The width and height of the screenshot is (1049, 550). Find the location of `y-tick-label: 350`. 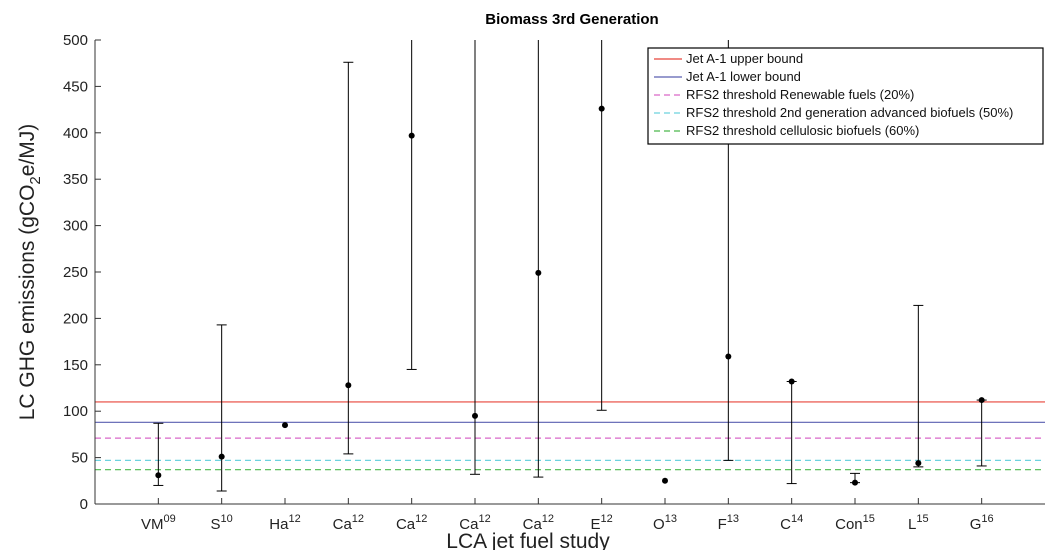

y-tick-label: 350 is located at coordinates (75, 179).